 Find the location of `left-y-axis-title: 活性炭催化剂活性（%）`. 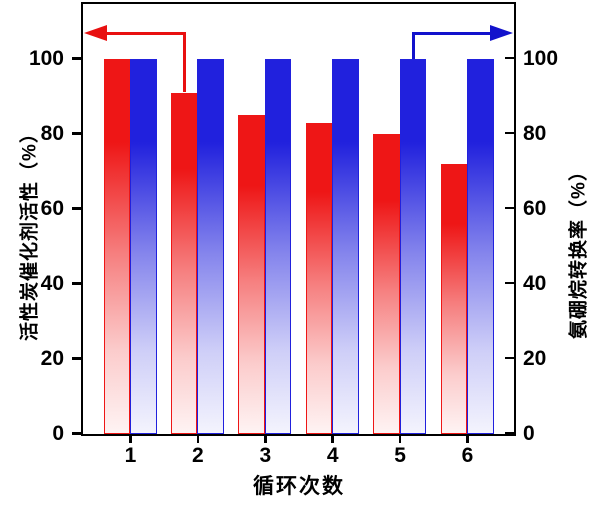

left-y-axis-title: 活性炭催化剂活性（%） is located at coordinates (30, 232).